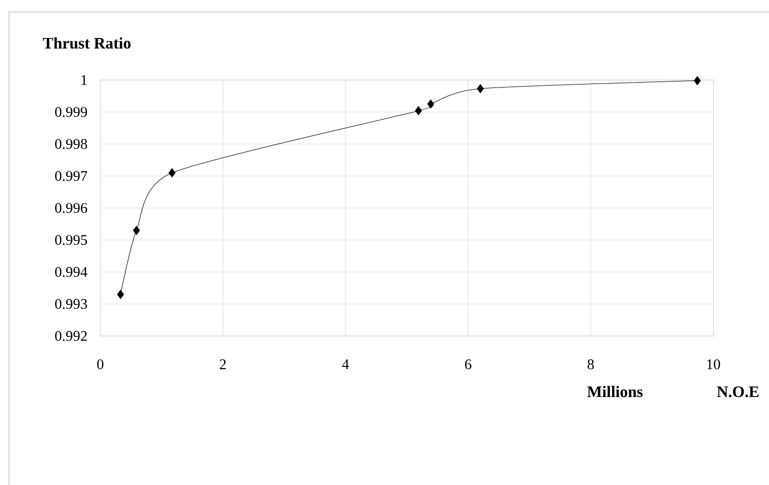 The width and height of the screenshot is (769, 485). I want to click on x-tick-label: 8, so click(591, 364).